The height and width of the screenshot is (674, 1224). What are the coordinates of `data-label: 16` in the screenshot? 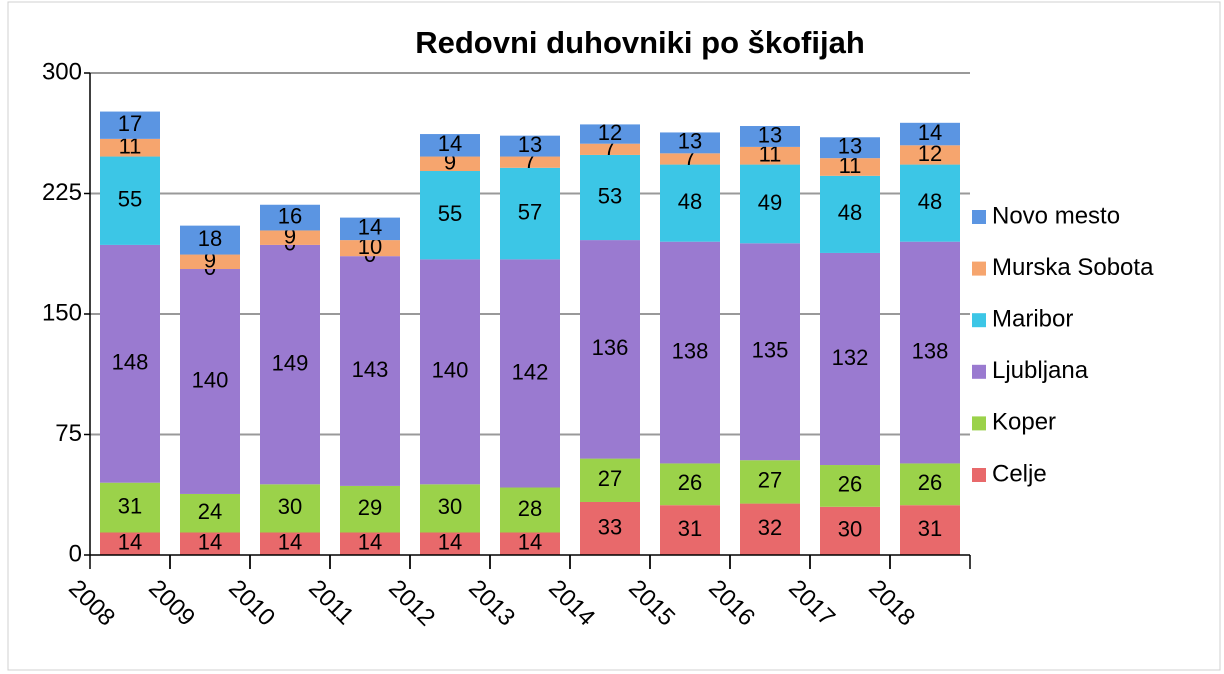 It's located at (290, 215).